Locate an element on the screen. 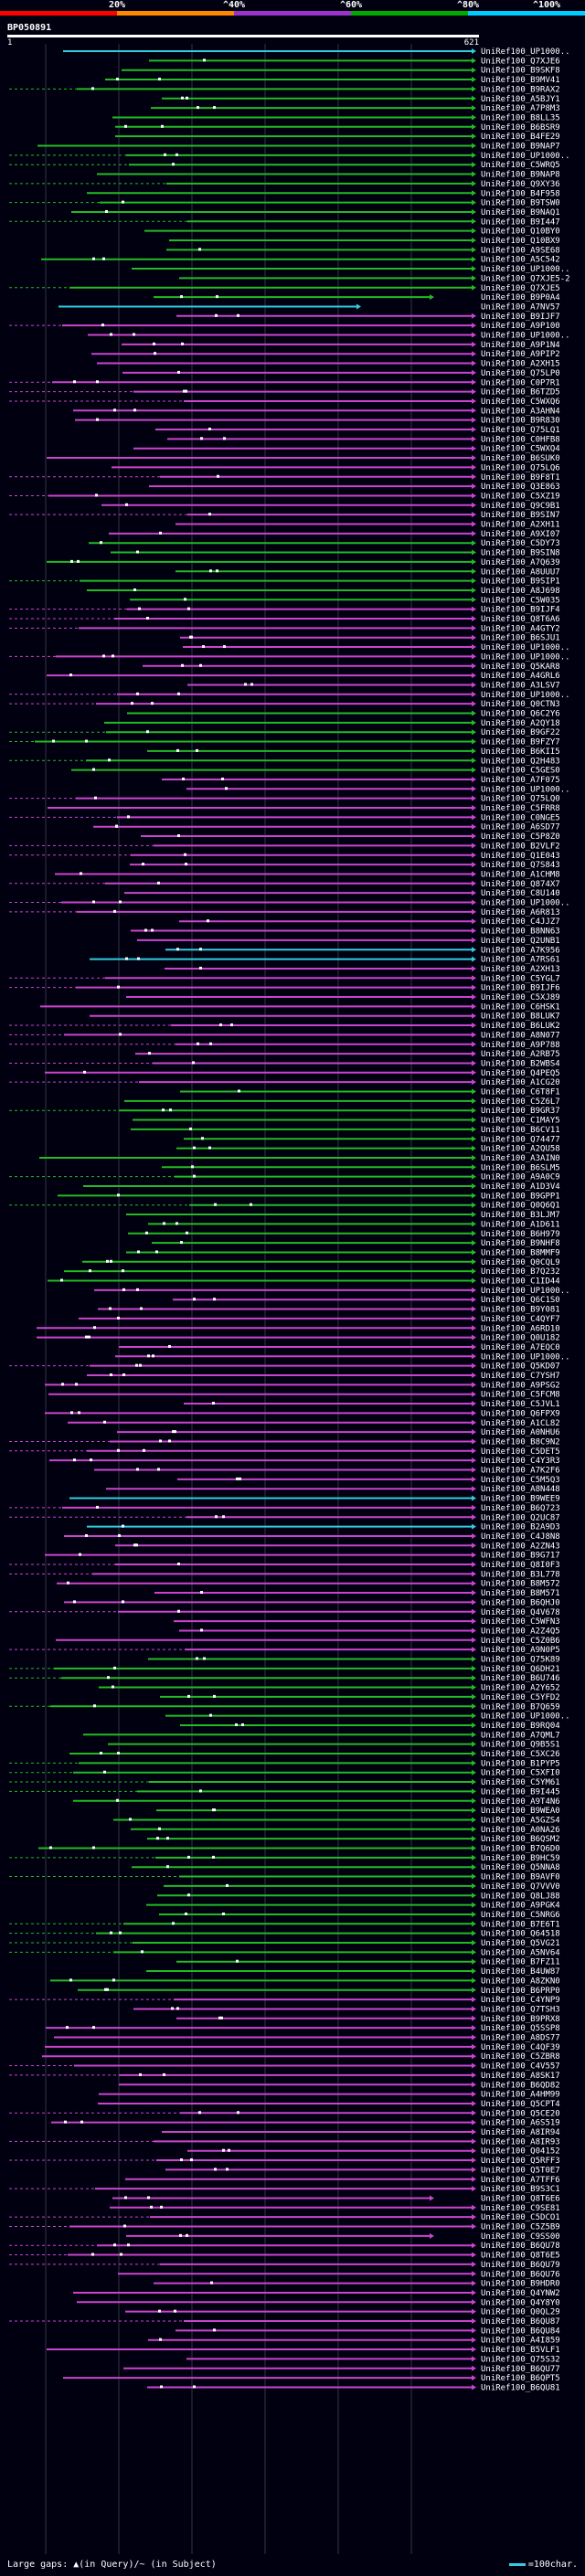 The width and height of the screenshot is (585, 2576). hit-row: UniRef100_A8DS77 is located at coordinates (307, 2038).